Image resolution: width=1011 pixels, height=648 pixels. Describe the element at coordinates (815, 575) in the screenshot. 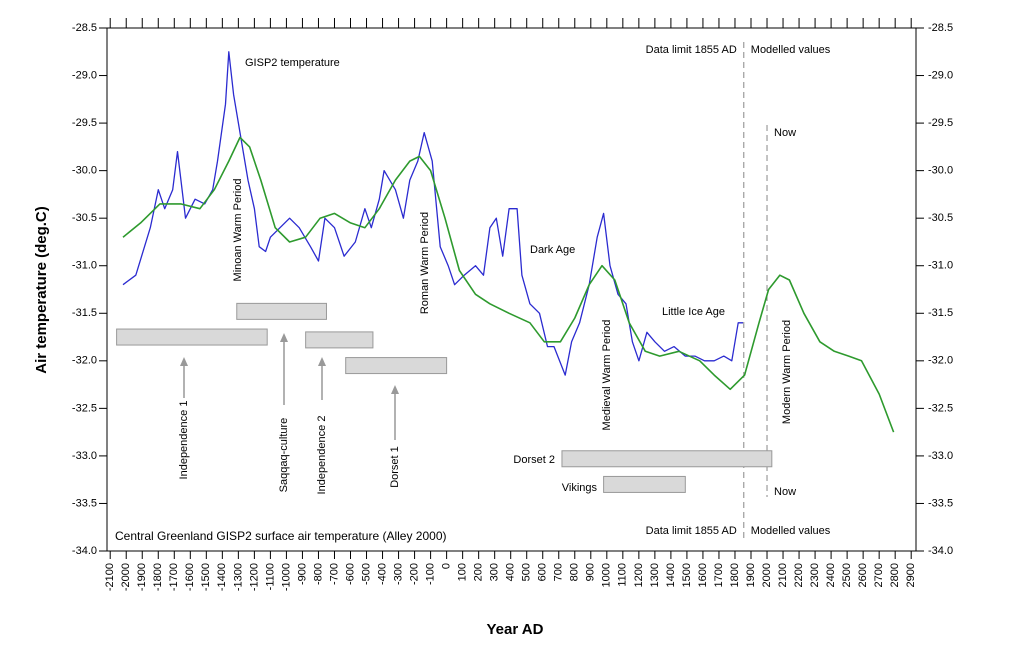

I see `x-tick-label: 2300` at that location.